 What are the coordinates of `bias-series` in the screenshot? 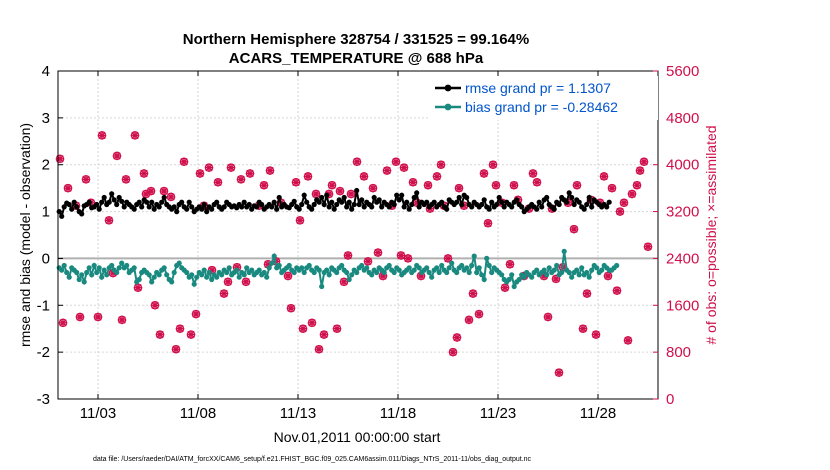 It's located at (338, 269).